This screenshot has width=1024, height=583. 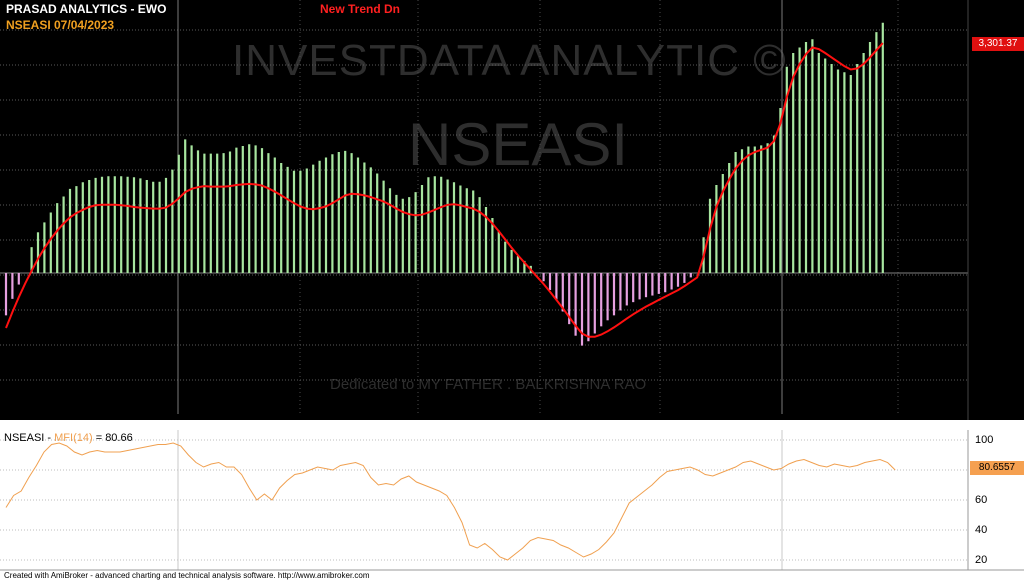 What do you see at coordinates (86, 9) in the screenshot?
I see `chart-title: PRASAD ANALYTICS - EWO` at bounding box center [86, 9].